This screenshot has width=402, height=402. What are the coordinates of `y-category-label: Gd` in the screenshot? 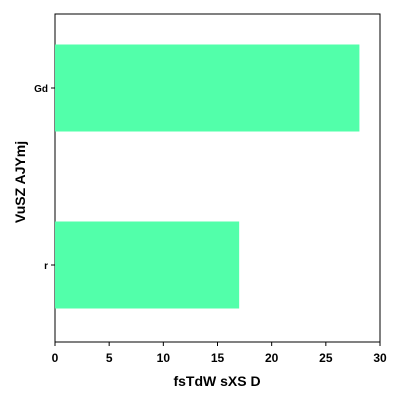 It's located at (41, 89).